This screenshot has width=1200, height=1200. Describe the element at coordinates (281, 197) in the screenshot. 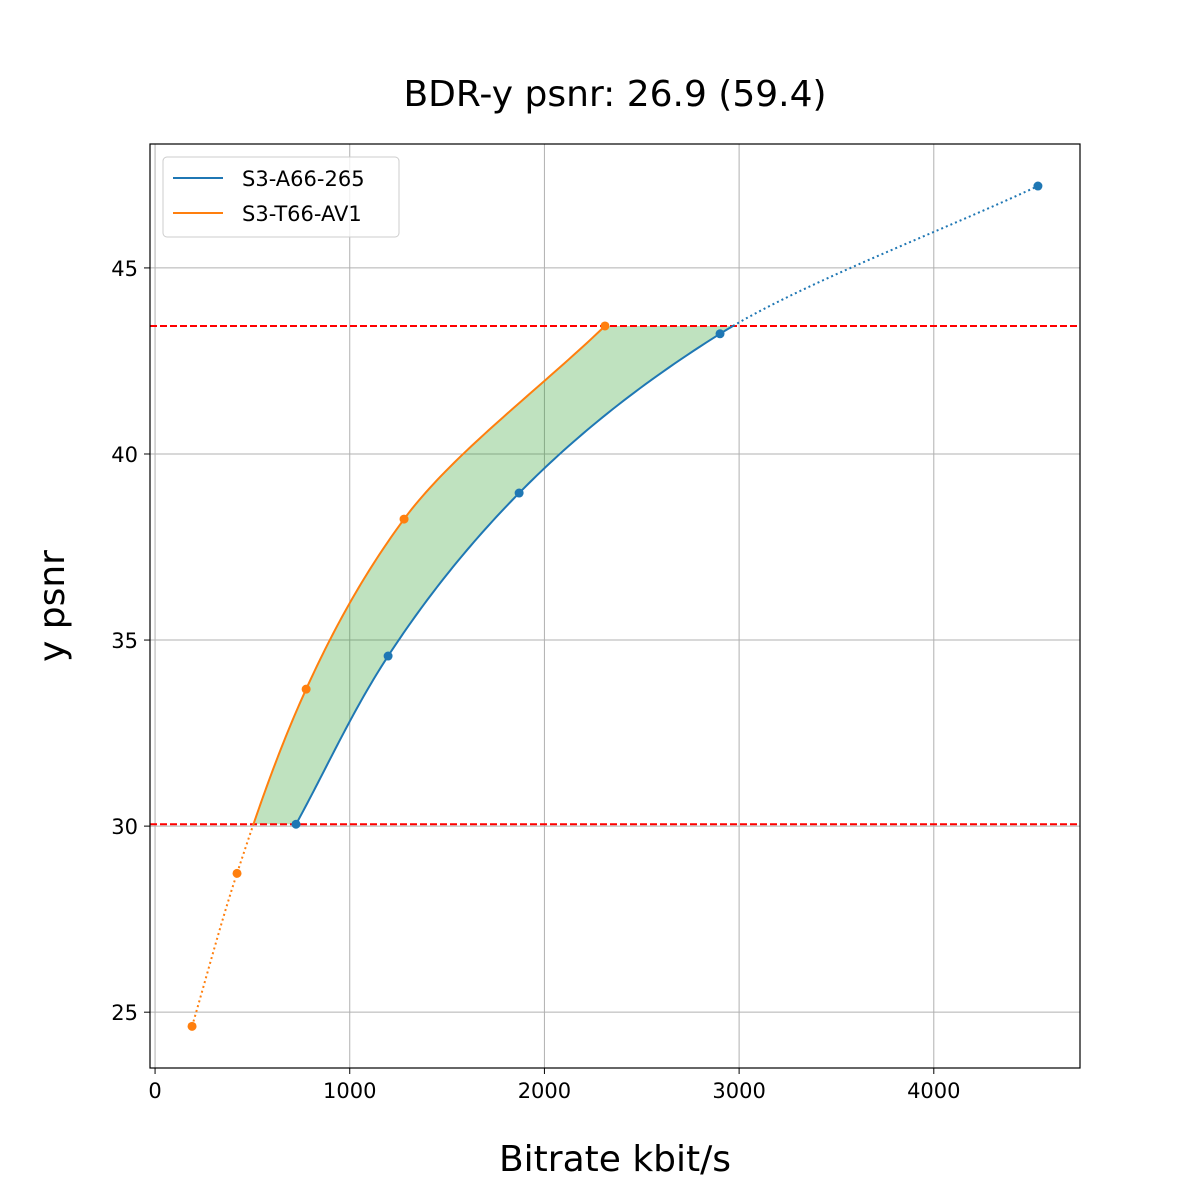

I see `legend: S3-A66-265 S3-T66-AV1` at that location.